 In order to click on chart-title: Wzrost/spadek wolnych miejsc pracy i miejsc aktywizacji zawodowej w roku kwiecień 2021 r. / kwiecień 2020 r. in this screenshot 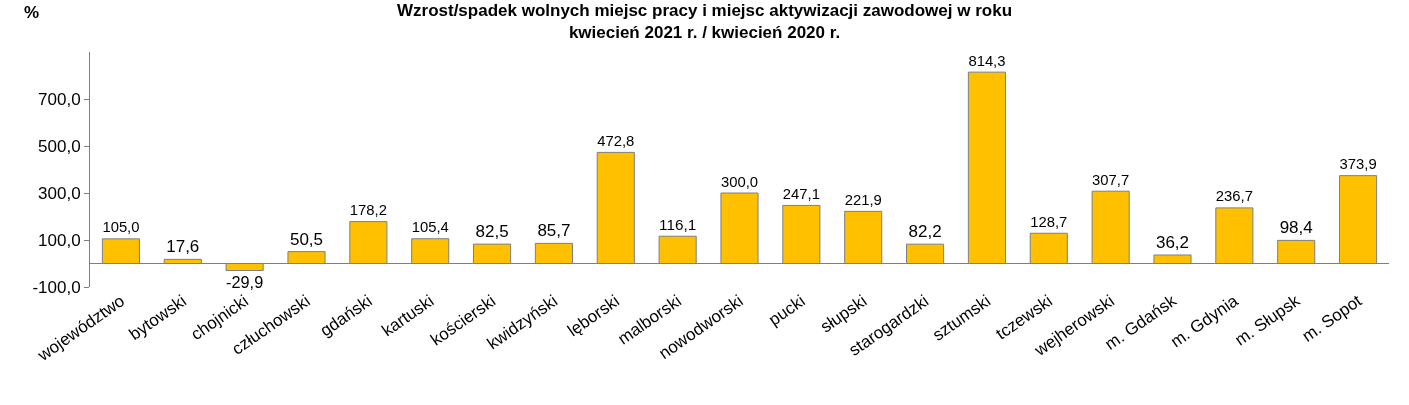, I will do `click(704, 22)`.